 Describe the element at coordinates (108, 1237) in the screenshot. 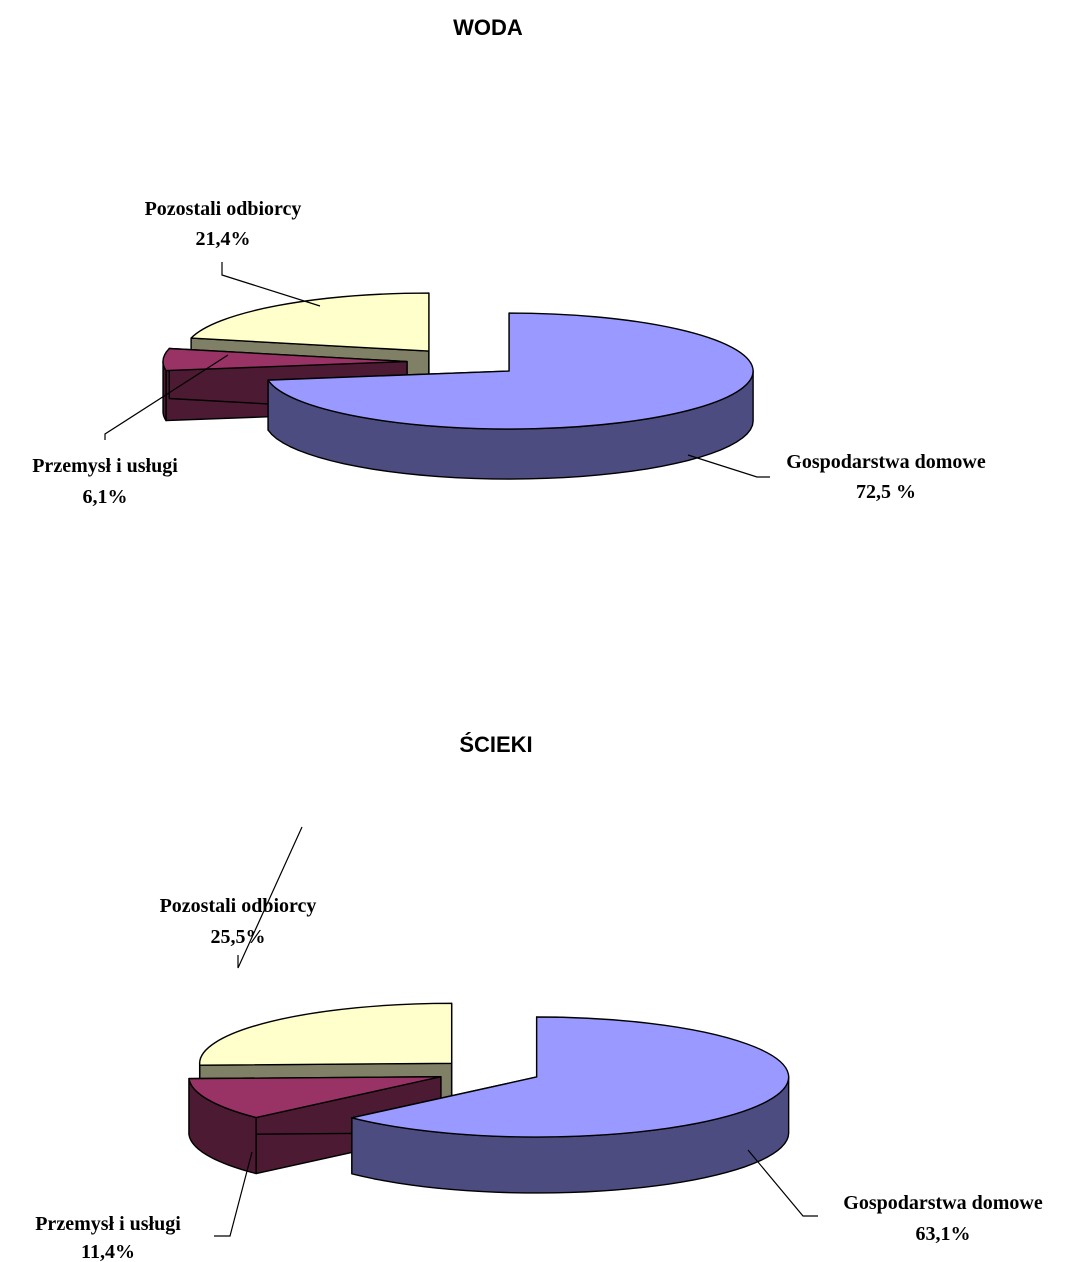

I see `slice-label-przemysl: Przemysł i usługi 11,4%` at that location.